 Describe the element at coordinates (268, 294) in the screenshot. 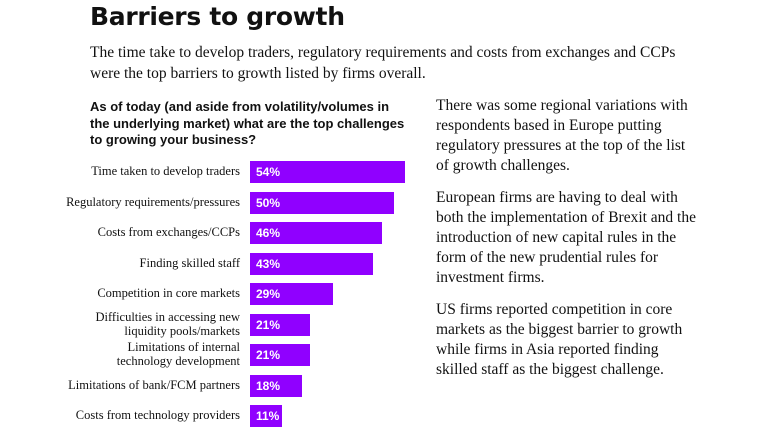

I see `value-label: 29%` at that location.